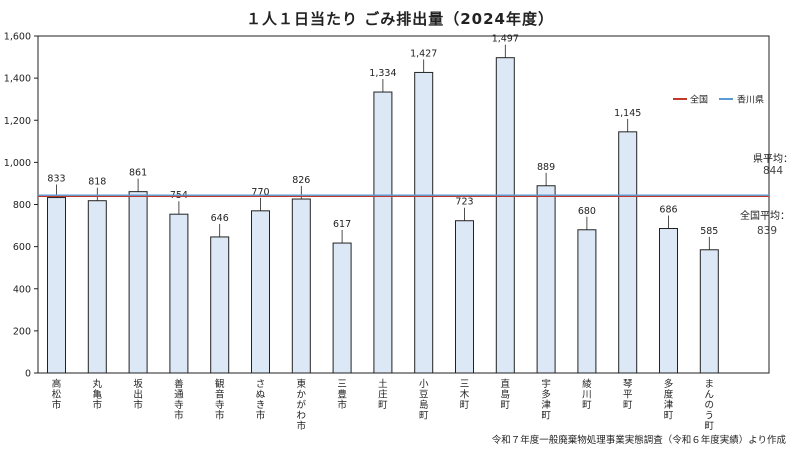 The width and height of the screenshot is (800, 450). What do you see at coordinates (382, 73) in the screenshot?
I see `bar-value-label: 1,334` at bounding box center [382, 73].